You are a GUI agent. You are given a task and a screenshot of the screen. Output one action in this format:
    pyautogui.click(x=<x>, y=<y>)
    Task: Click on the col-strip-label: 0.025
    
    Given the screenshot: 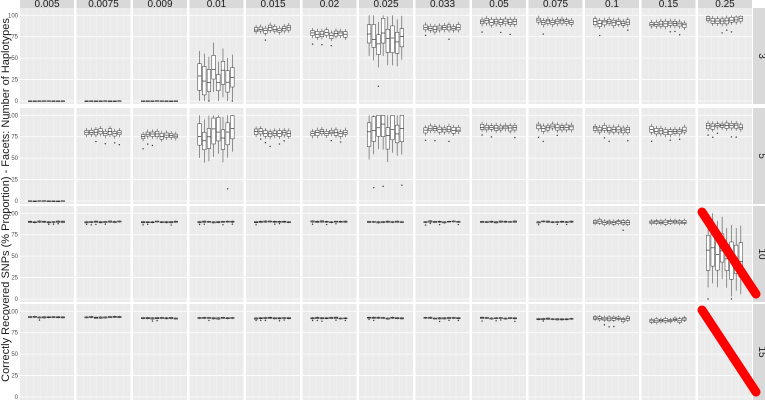 What is the action you would take?
    pyautogui.click(x=385, y=5)
    